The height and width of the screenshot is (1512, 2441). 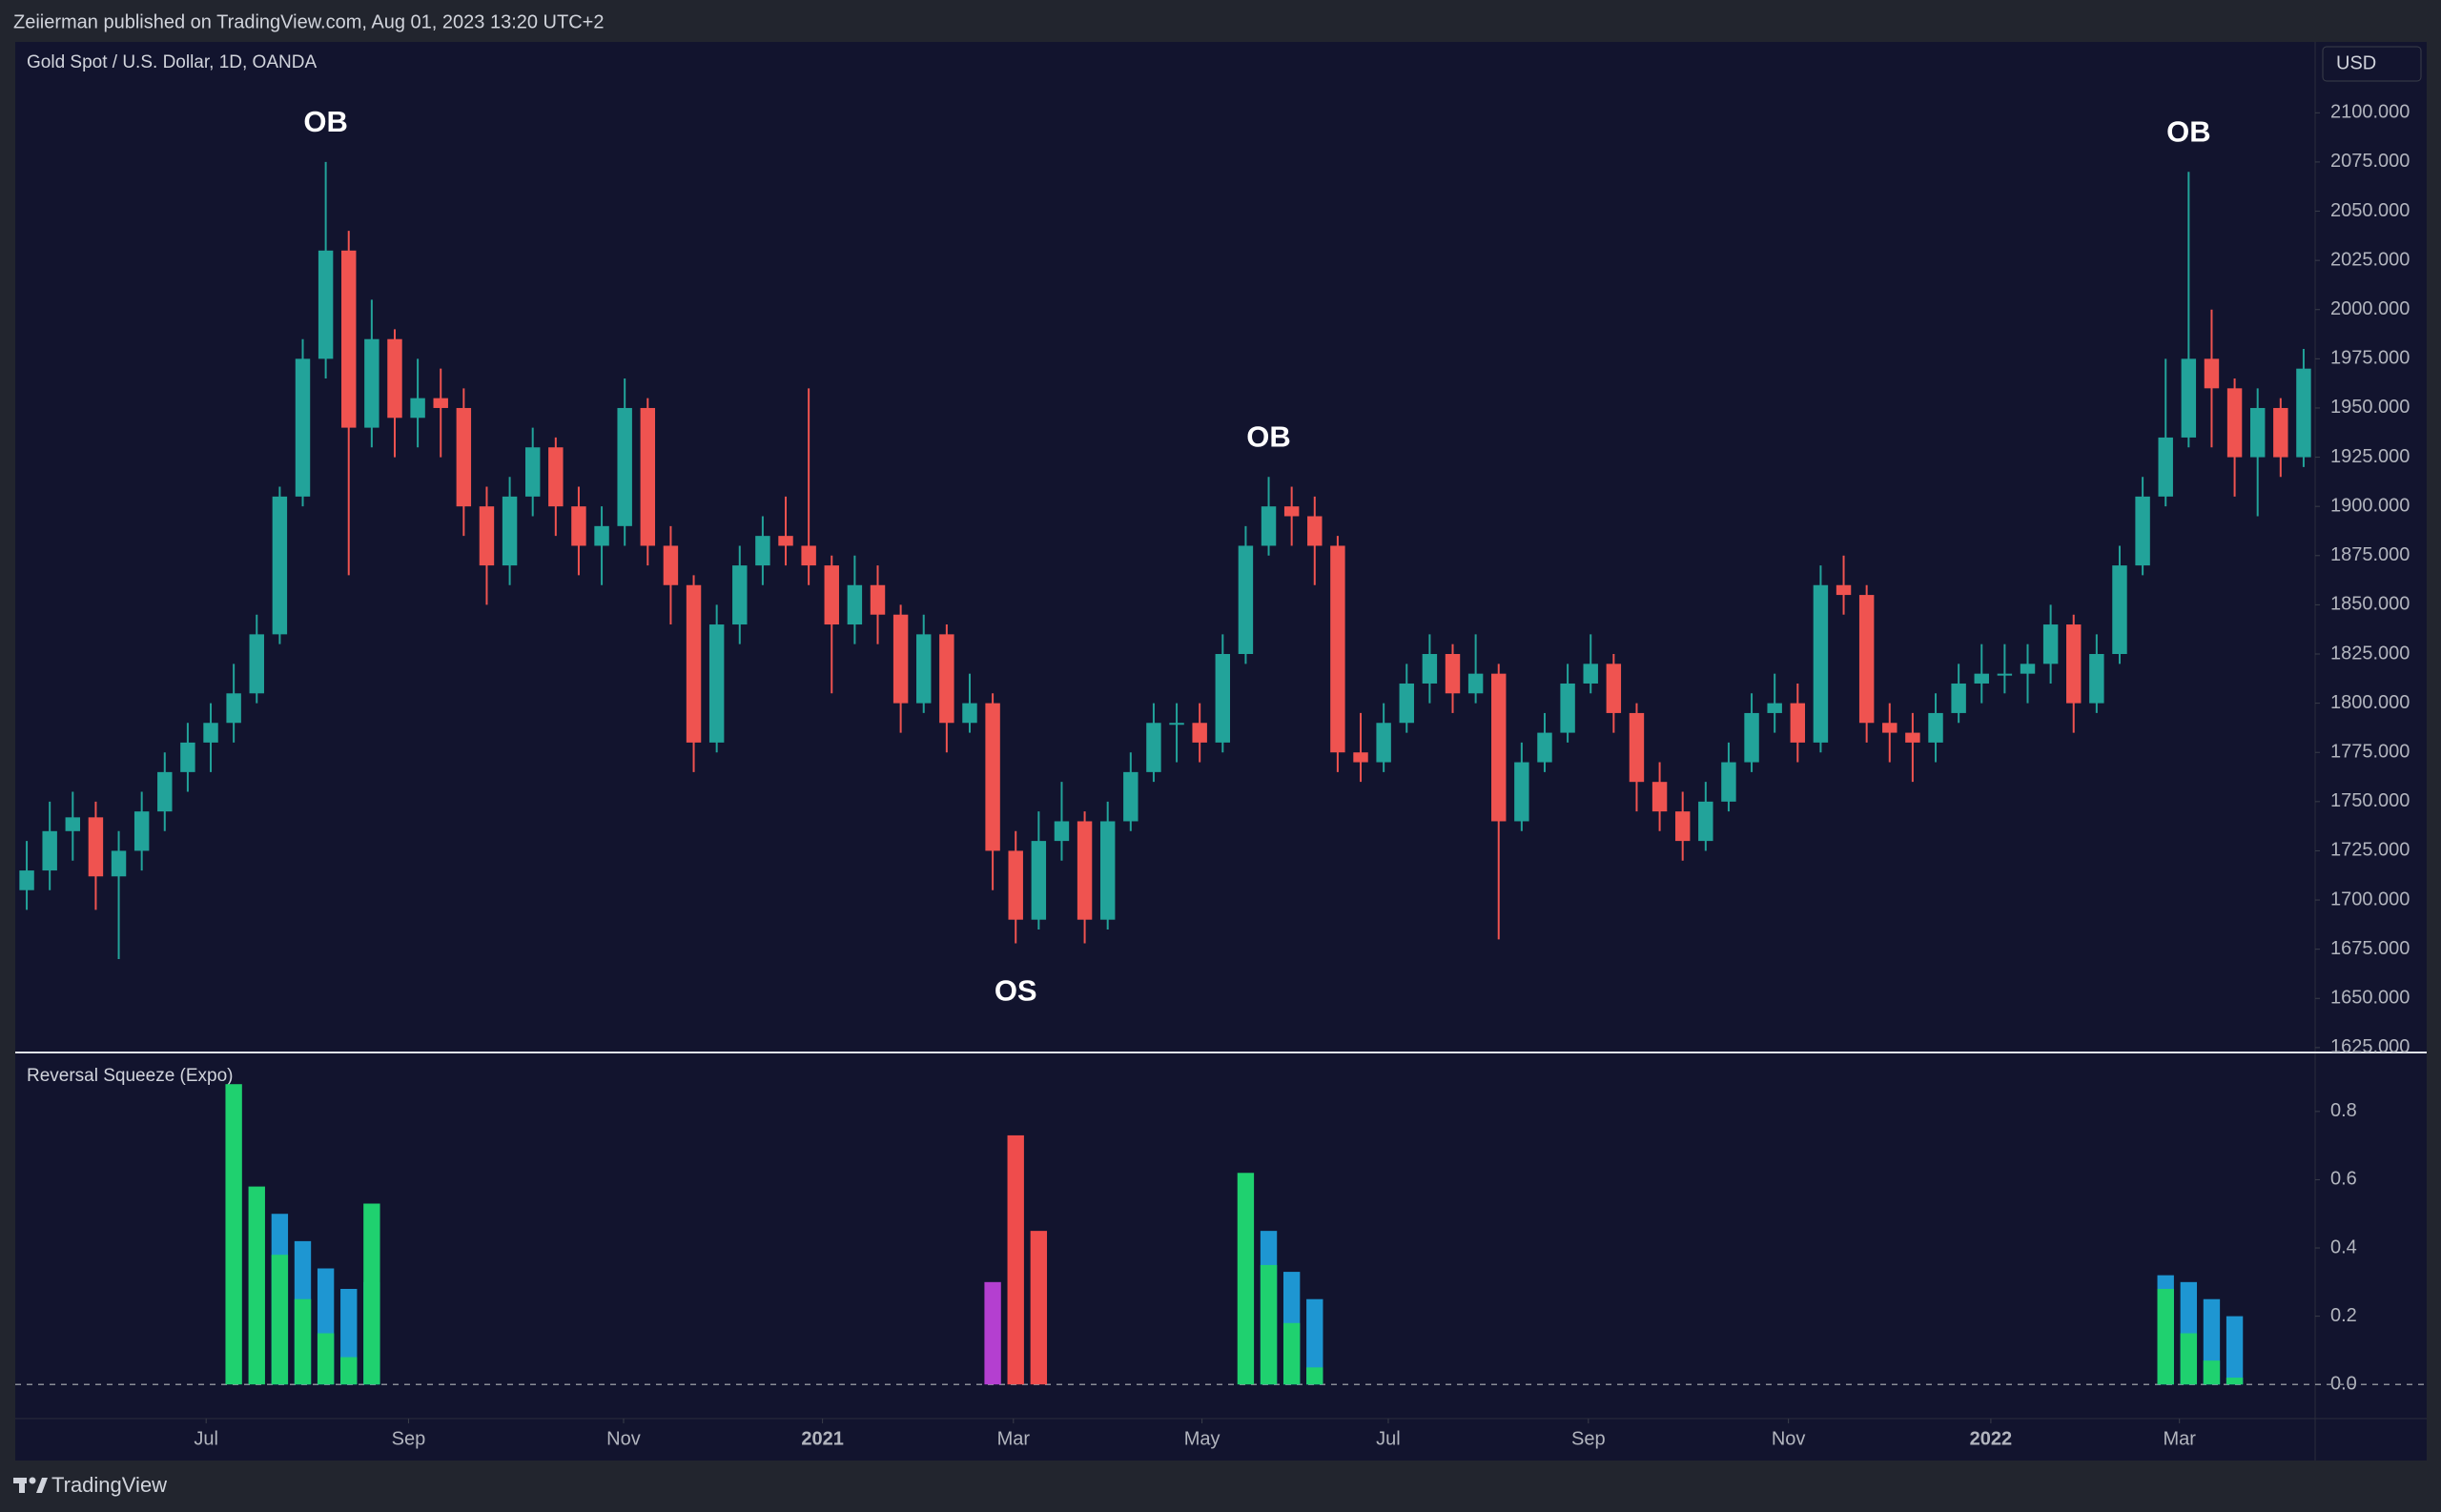 I want to click on y-tick-label: 1700.000, so click(x=2370, y=899).